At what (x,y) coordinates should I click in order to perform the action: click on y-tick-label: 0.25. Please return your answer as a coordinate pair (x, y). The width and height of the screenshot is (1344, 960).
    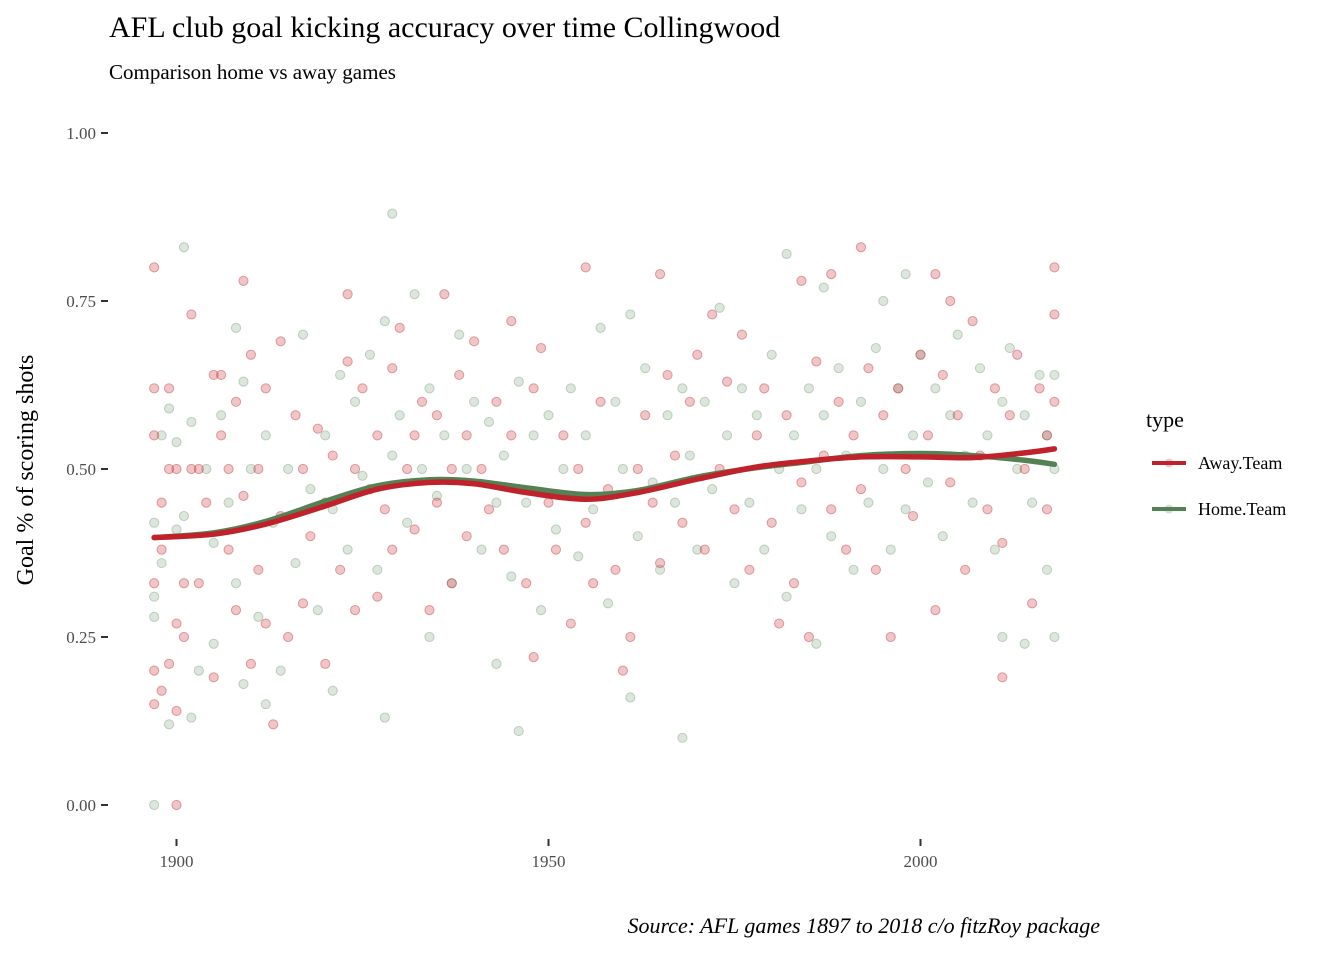
    Looking at the image, I should click on (81, 637).